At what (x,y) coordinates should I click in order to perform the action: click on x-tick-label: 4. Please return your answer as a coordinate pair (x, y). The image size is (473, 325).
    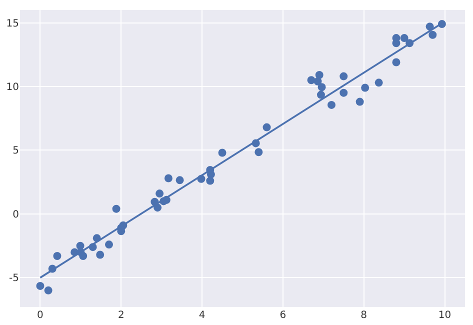
    Looking at the image, I should click on (202, 315).